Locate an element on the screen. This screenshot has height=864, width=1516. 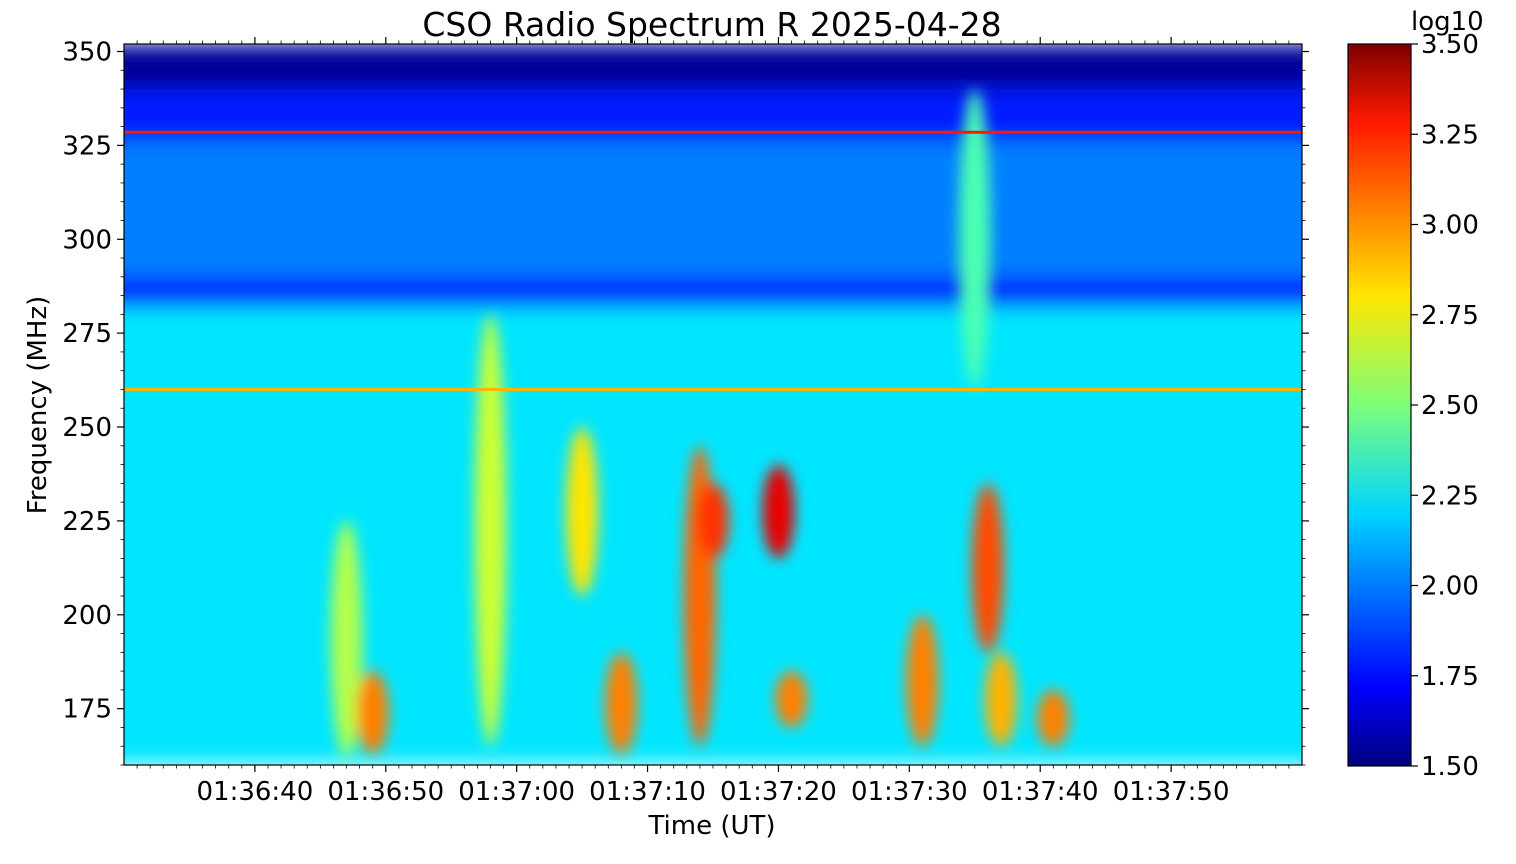
y-tick-label: 300 is located at coordinates (87, 240).